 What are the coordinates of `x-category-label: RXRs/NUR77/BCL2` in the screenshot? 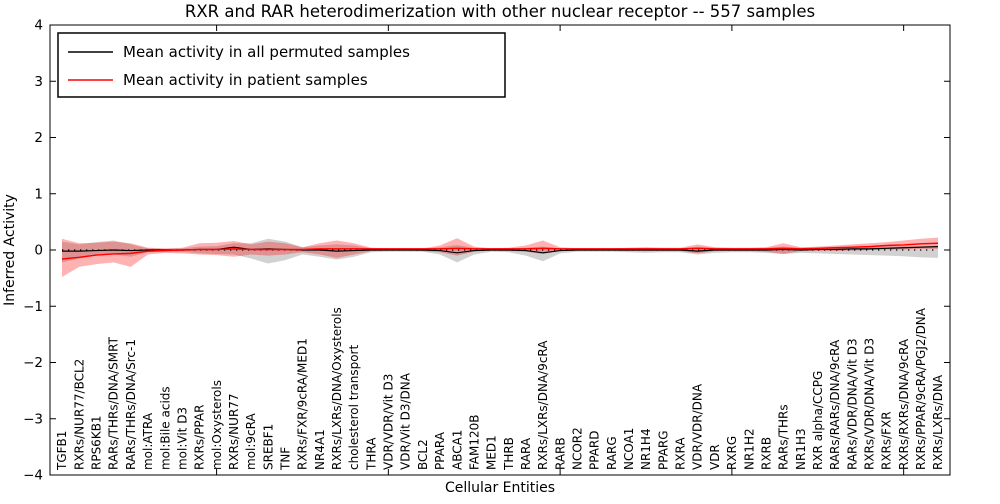 It's located at (79, 414).